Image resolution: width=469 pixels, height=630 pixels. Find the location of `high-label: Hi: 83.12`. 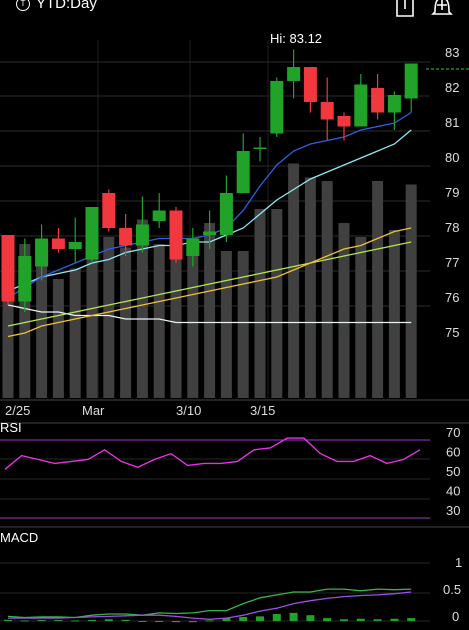

high-label: Hi: 83.12 is located at coordinates (296, 38).